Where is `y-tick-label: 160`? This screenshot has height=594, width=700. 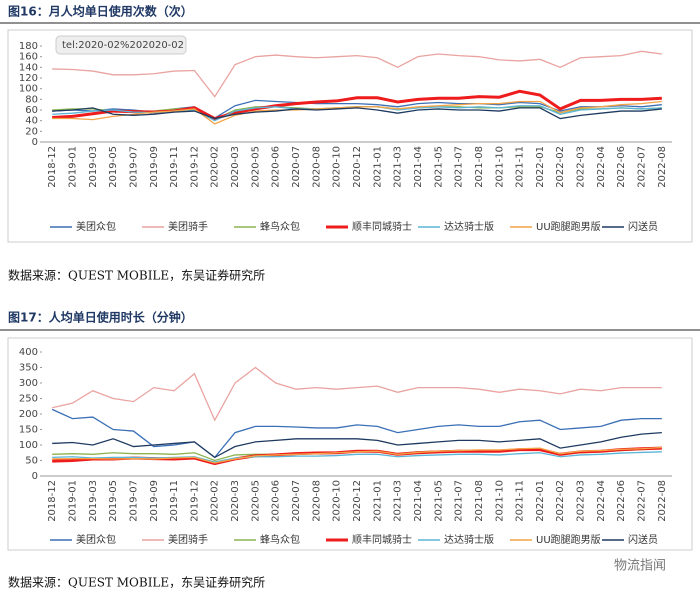 y-tick-label: 160 is located at coordinates (28, 57).